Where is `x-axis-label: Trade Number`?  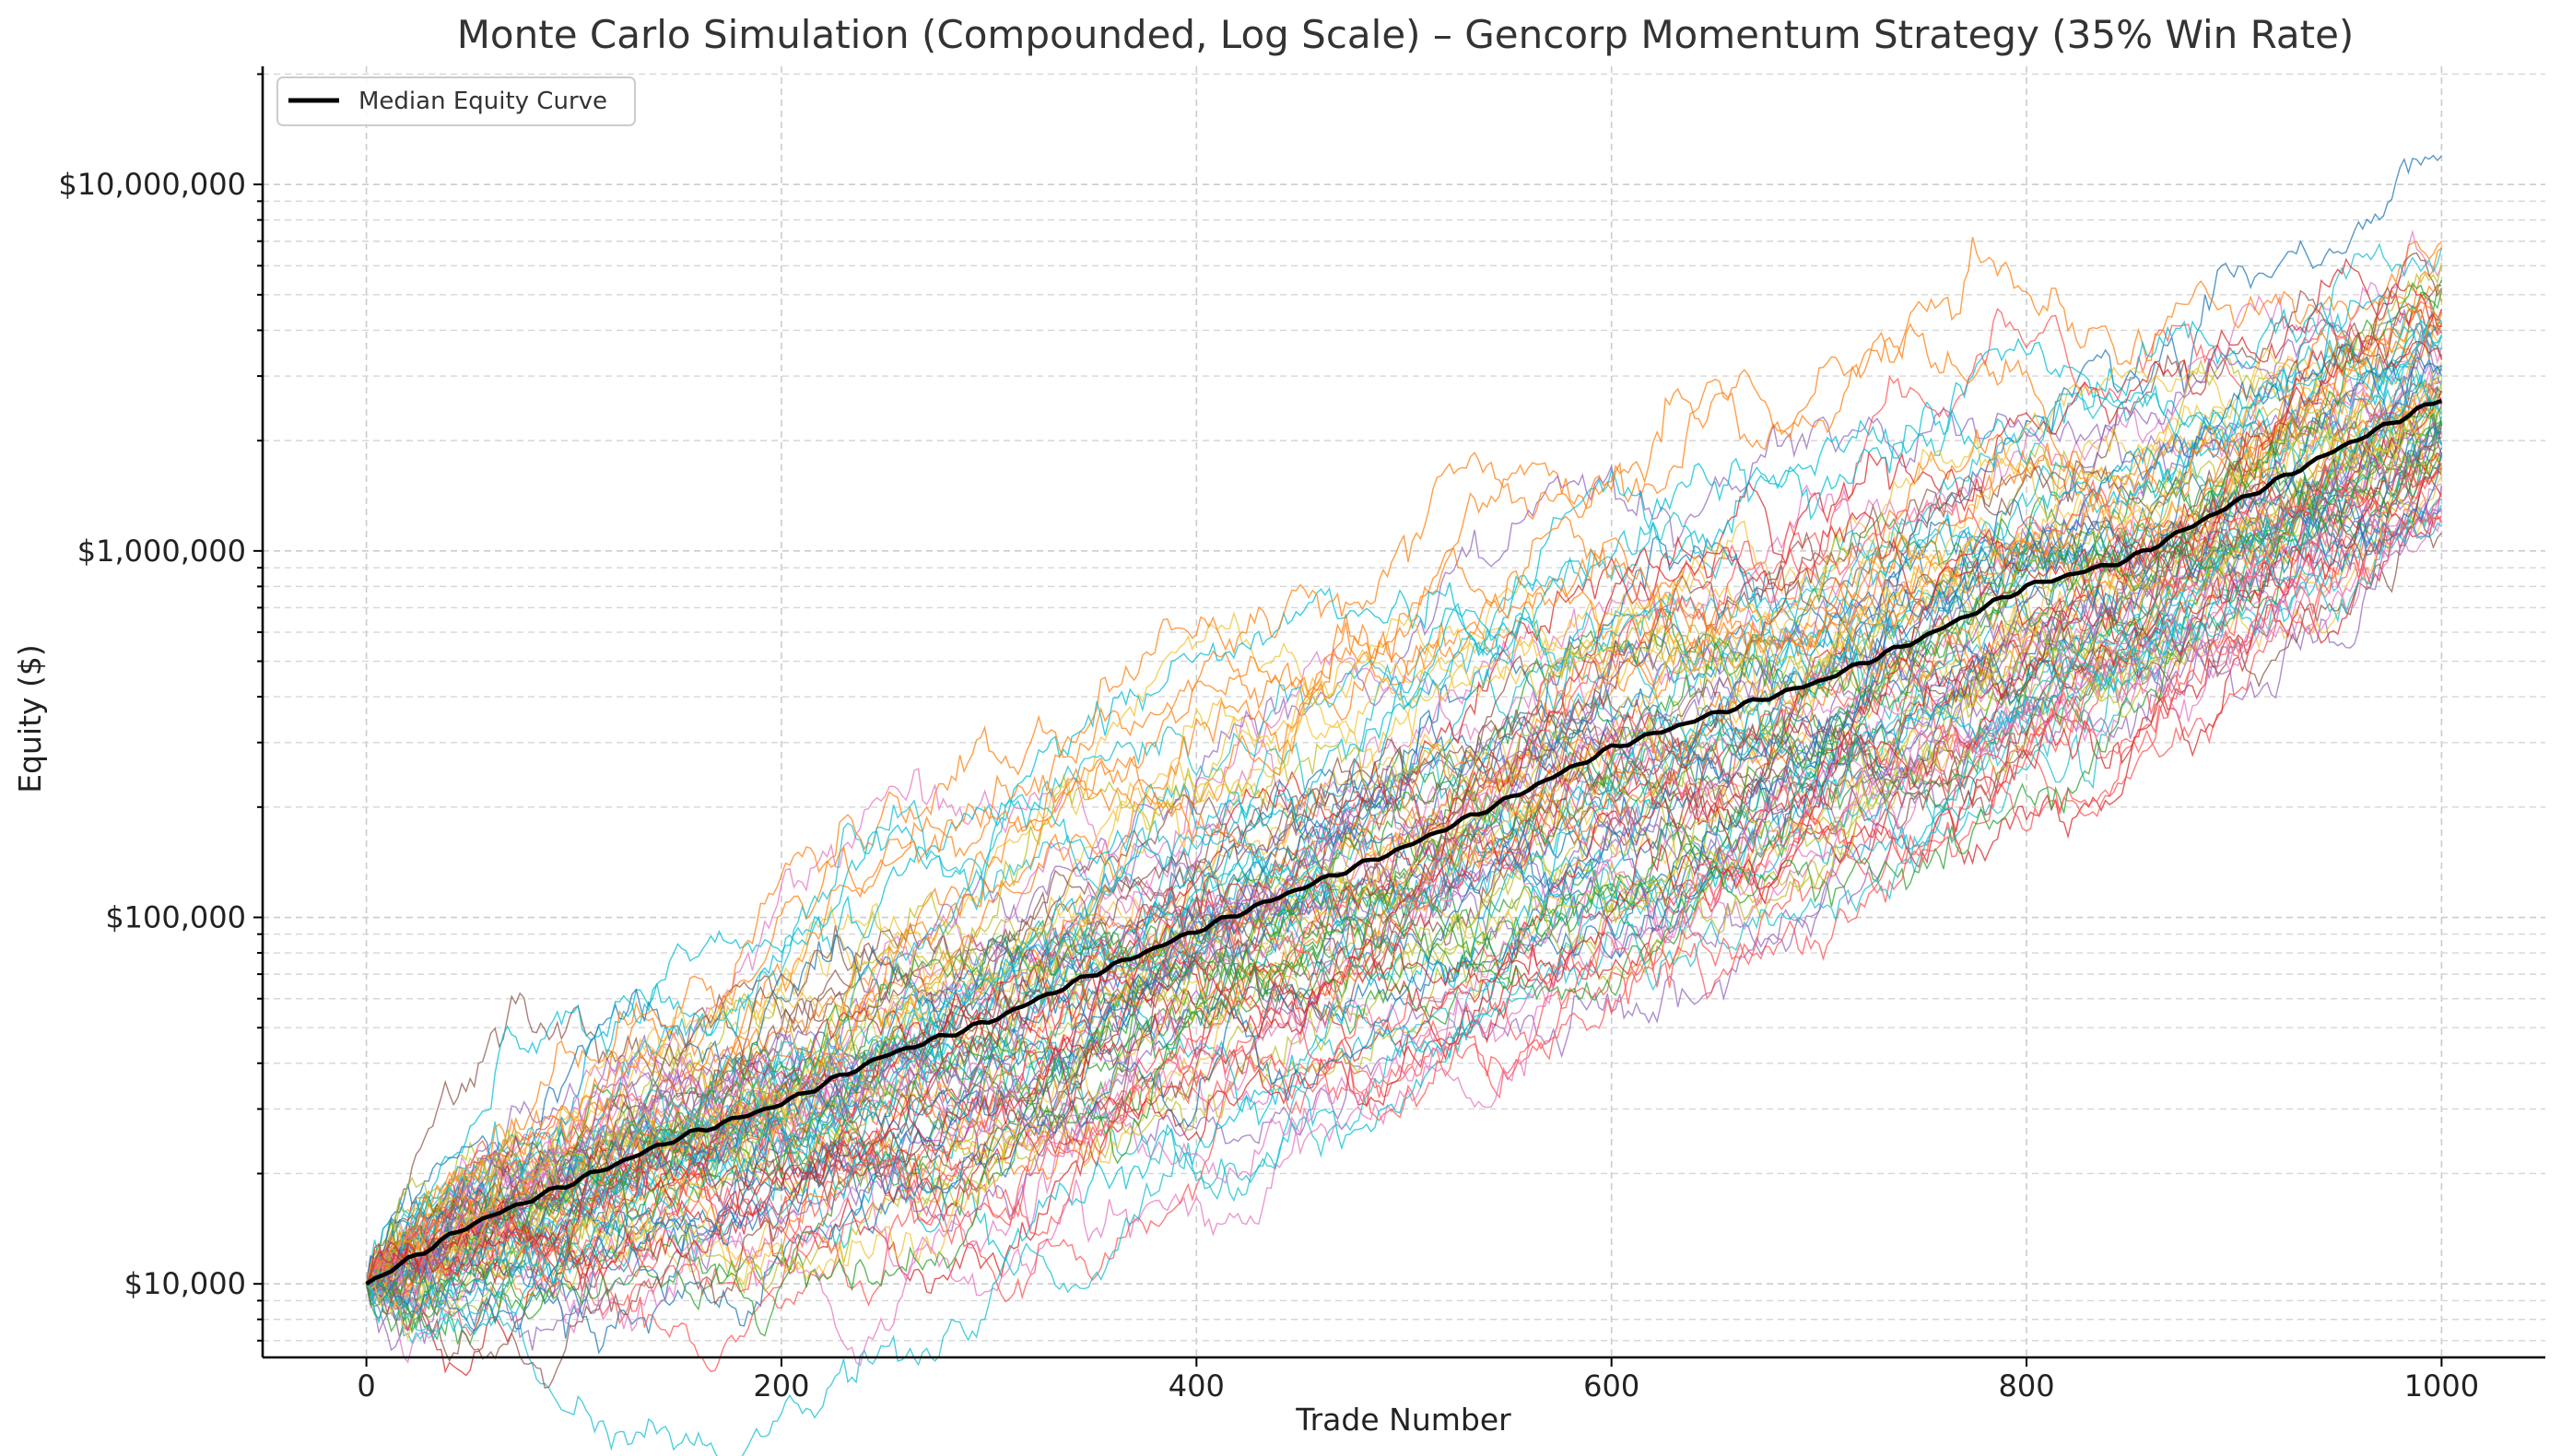
x-axis-label: Trade Number is located at coordinates (1403, 1420).